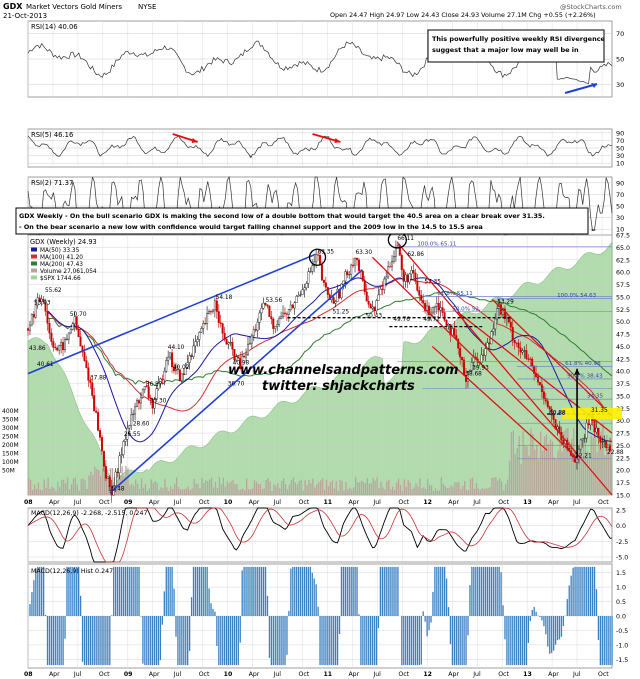 This screenshot has height=679, width=640. Describe the element at coordinates (13, 6) in the screenshot. I see `chart-symbol: GDX` at that location.